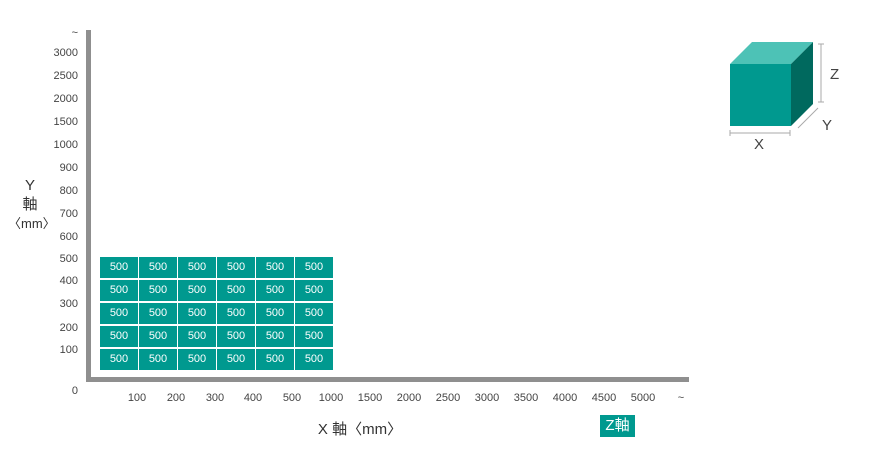 This screenshot has width=875, height=467. I want to click on x-tick-label: 1500, so click(370, 398).